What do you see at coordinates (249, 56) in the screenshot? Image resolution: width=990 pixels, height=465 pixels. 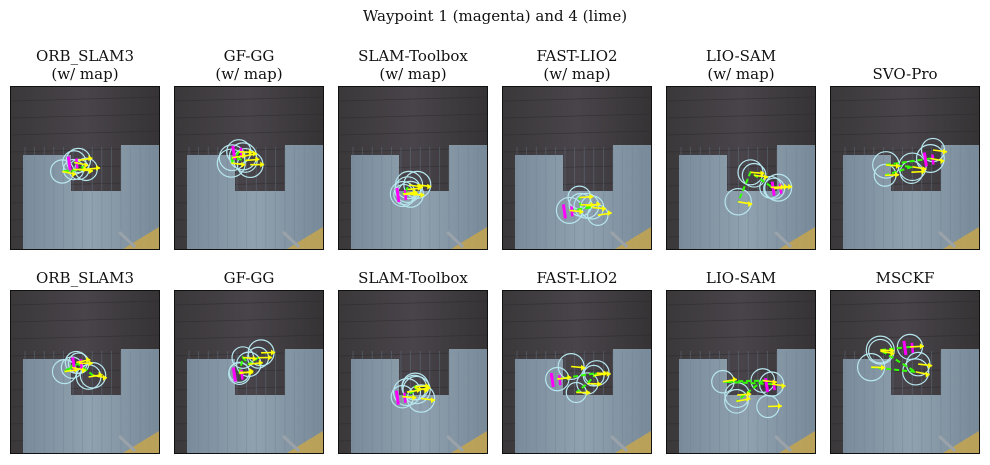 I see `panel-title-line1: GF-GG` at bounding box center [249, 56].